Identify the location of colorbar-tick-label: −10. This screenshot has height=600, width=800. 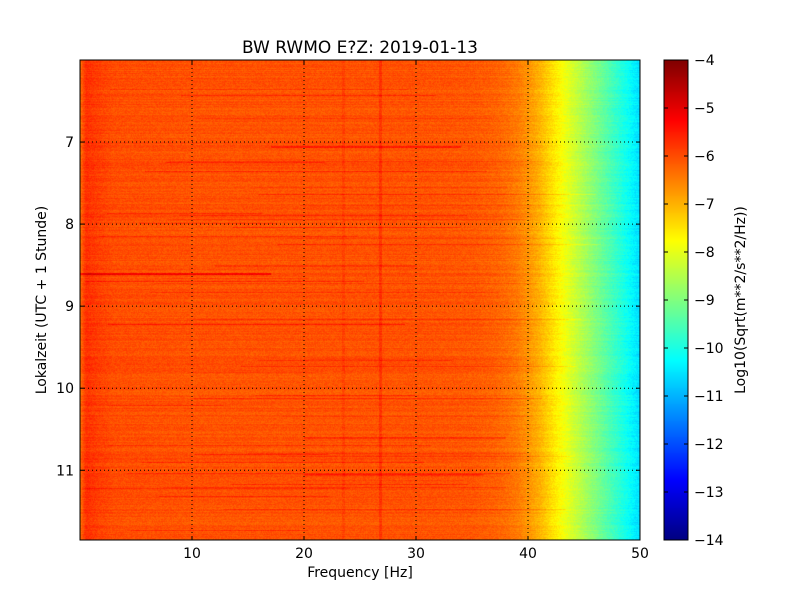
(709, 349).